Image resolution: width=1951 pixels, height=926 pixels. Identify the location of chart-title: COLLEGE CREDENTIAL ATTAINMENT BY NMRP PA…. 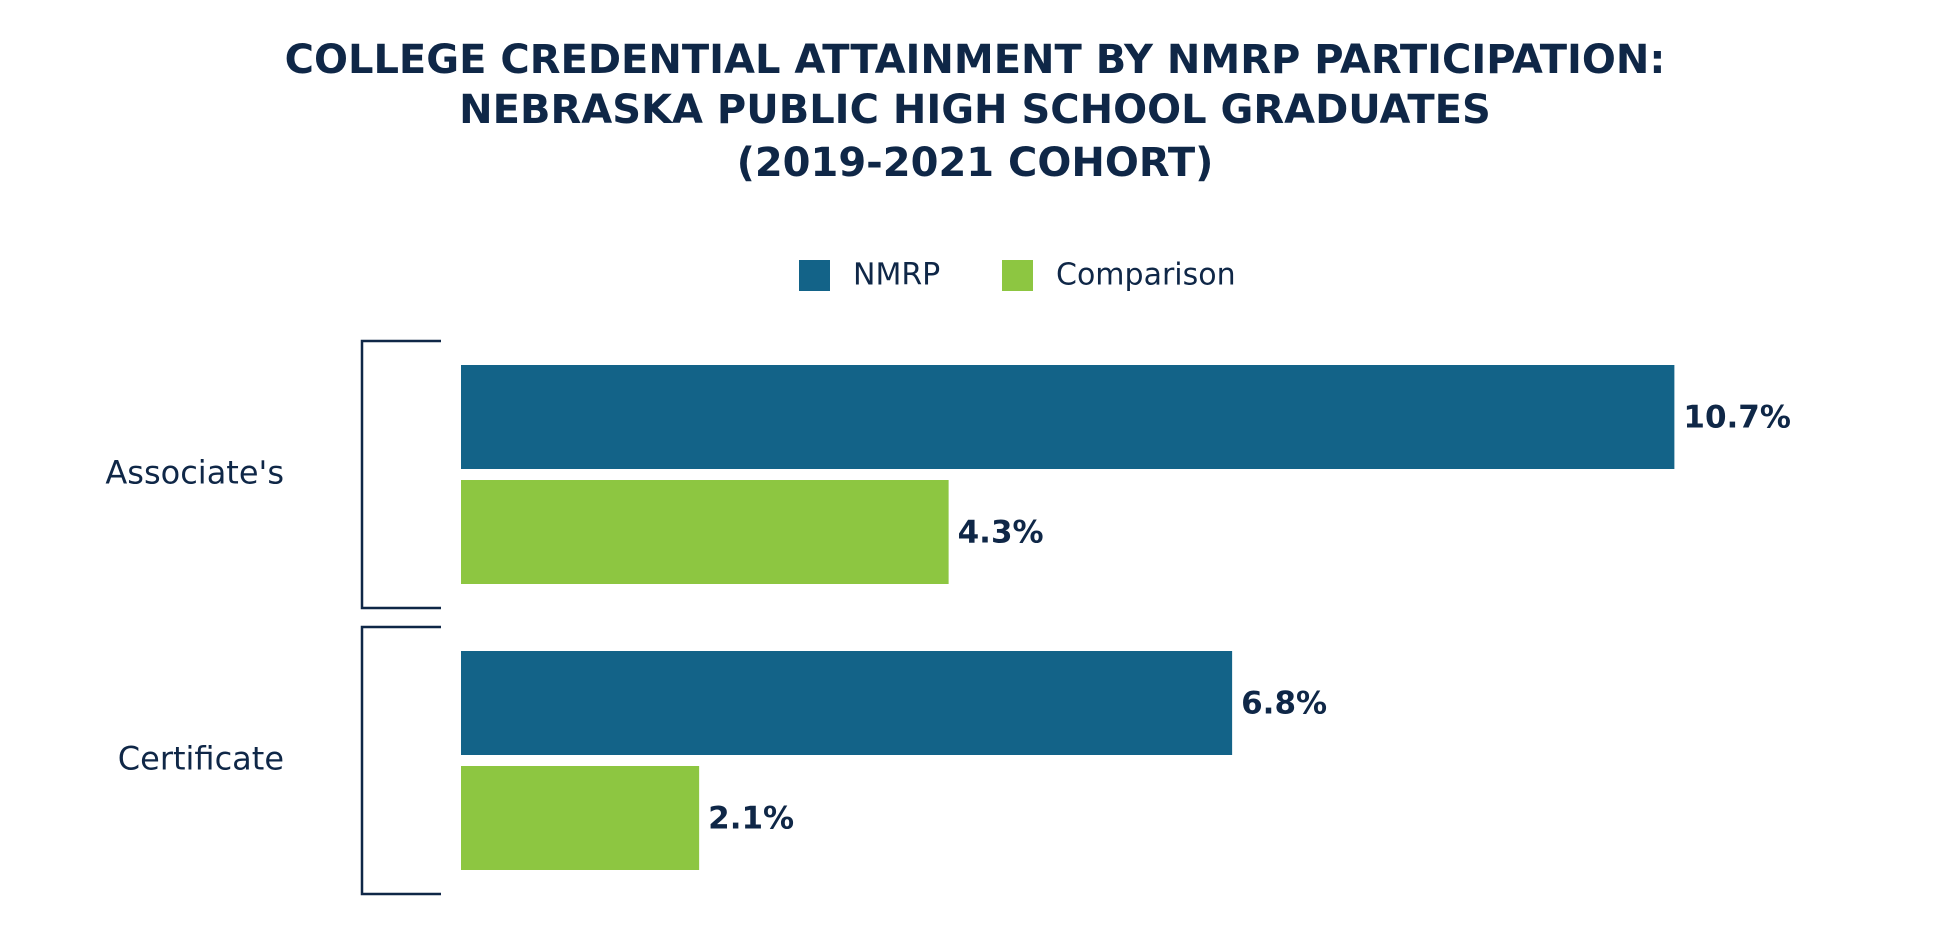
(975, 60).